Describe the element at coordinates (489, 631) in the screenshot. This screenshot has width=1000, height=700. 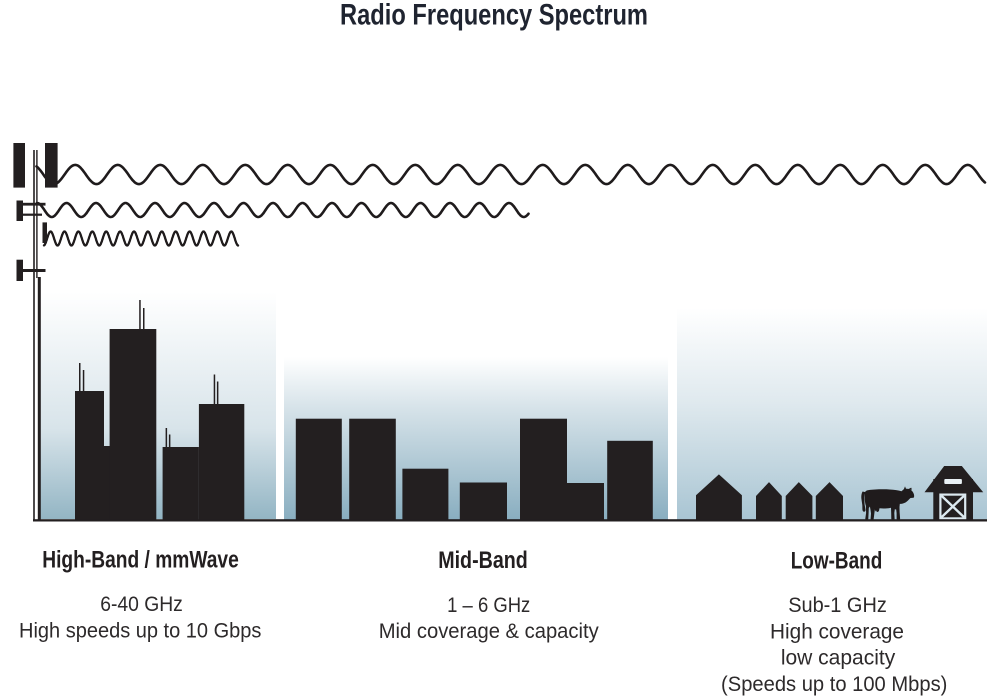
I see `svg-text: Mid coverage & capacity` at that location.